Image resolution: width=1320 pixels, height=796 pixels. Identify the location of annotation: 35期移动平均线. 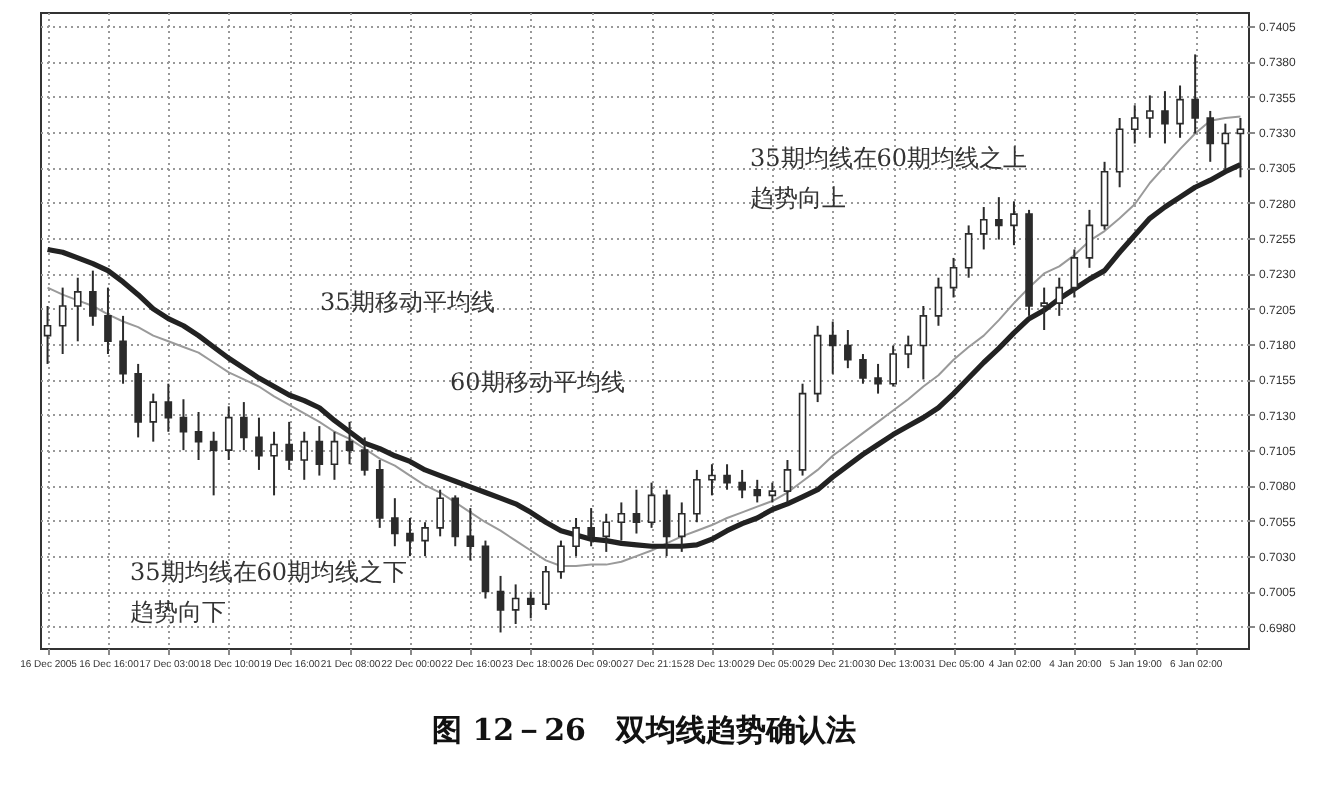
(407, 302).